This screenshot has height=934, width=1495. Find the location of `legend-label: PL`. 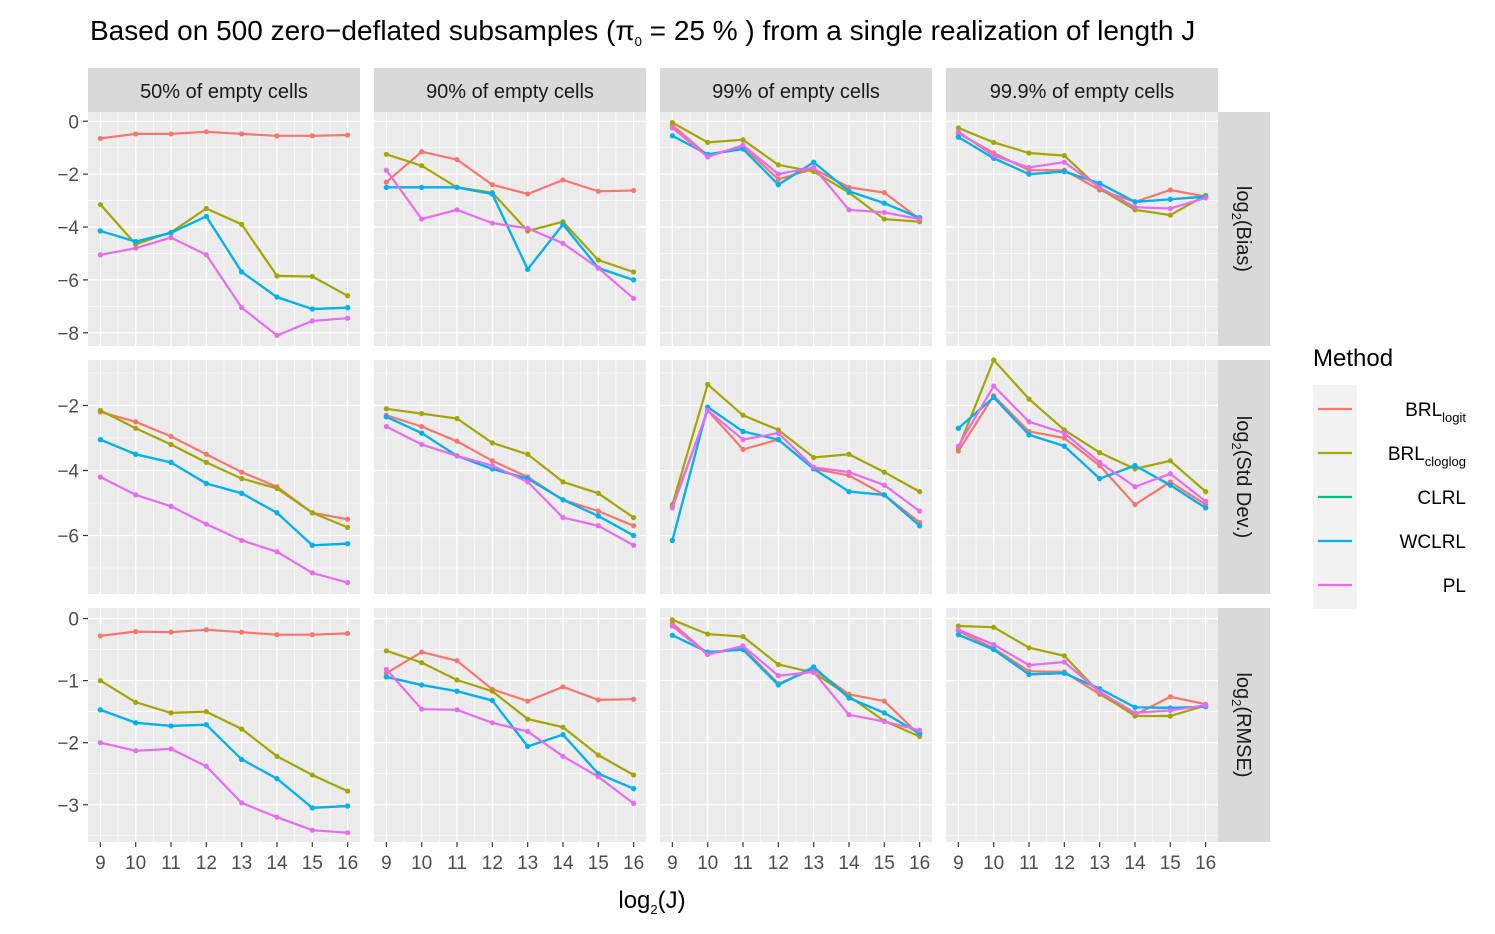

legend-label: PL is located at coordinates (1454, 586).